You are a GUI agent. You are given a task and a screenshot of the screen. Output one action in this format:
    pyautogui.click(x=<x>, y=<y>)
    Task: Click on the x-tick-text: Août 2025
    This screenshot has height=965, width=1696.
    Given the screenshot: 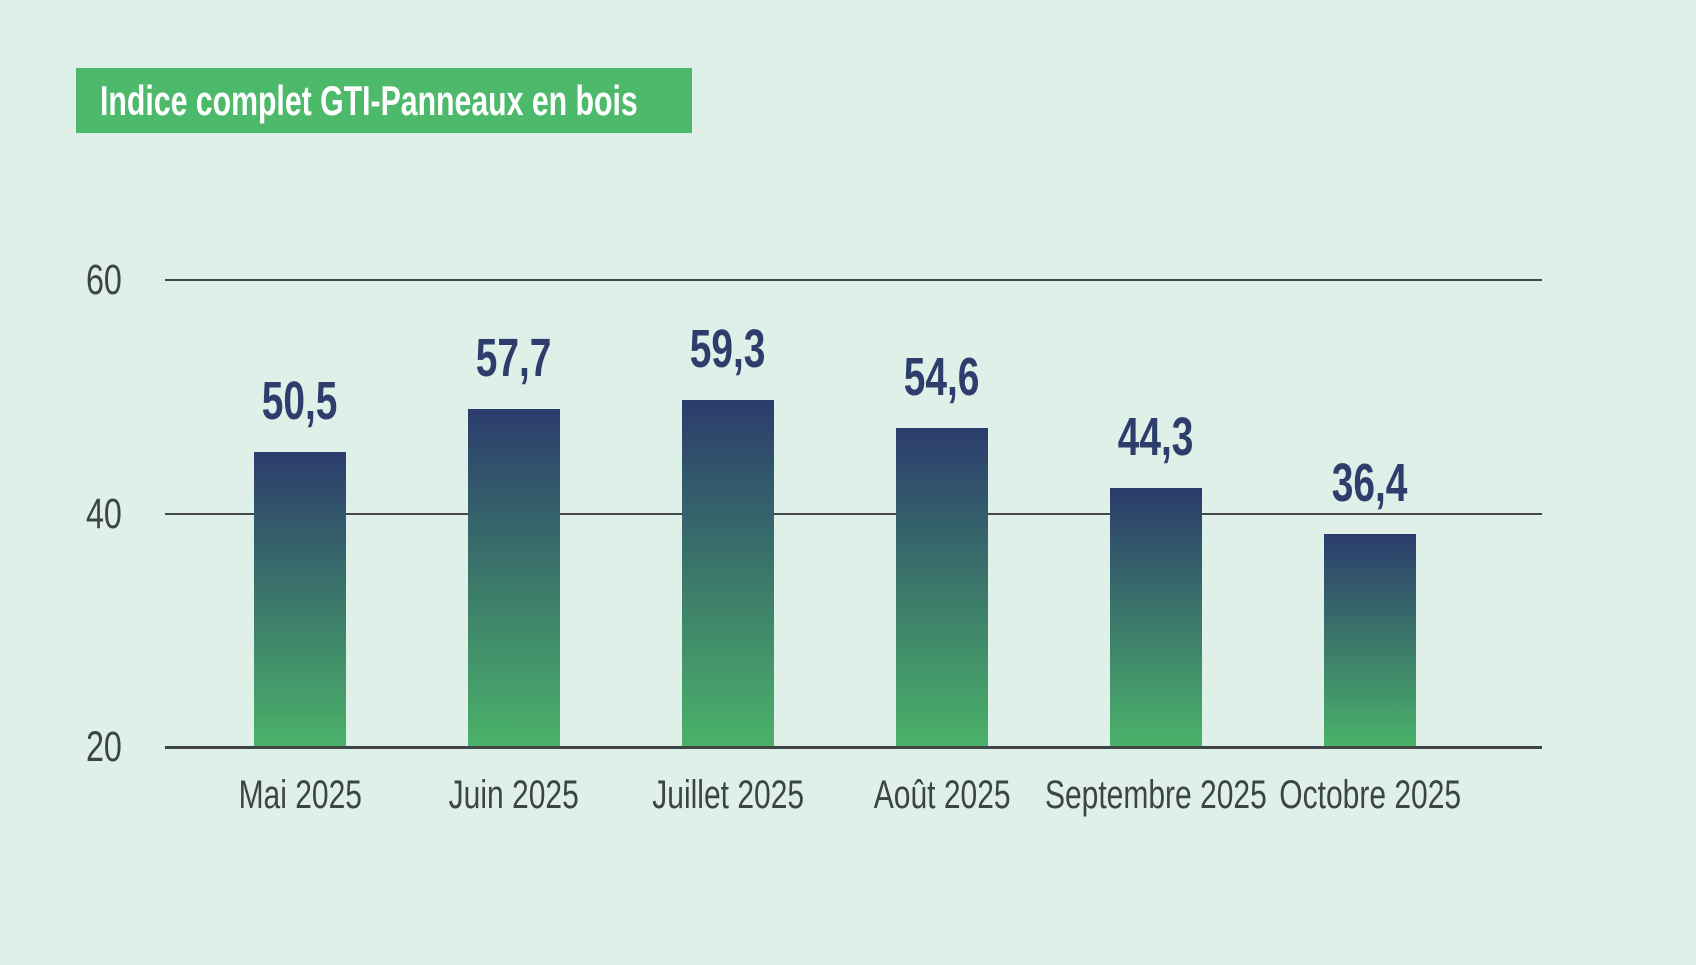 What is the action you would take?
    pyautogui.click(x=942, y=795)
    